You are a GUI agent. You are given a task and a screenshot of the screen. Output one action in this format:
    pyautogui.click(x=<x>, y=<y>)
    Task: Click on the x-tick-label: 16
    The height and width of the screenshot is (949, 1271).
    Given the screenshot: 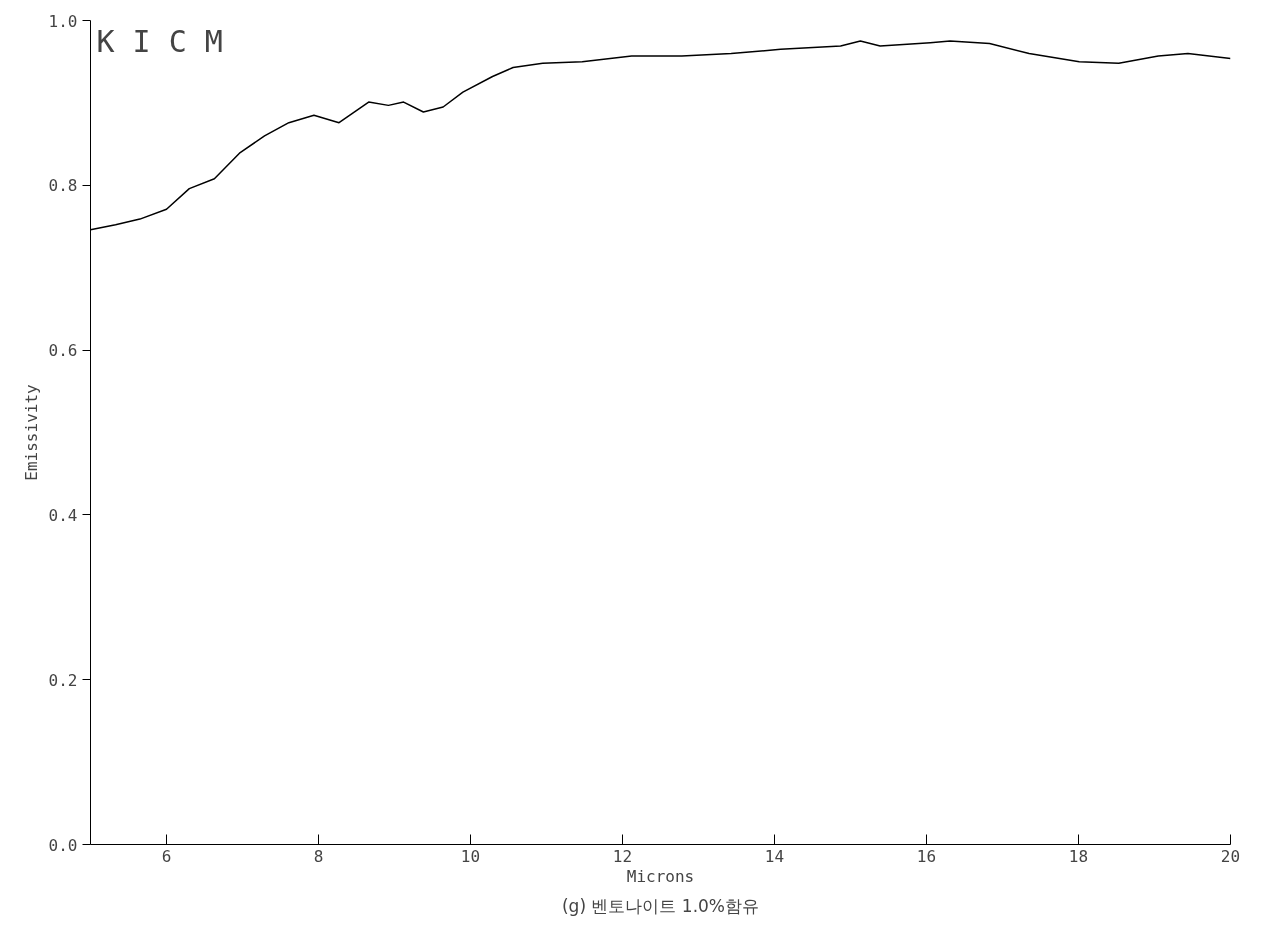 What is the action you would take?
    pyautogui.click(x=926, y=856)
    